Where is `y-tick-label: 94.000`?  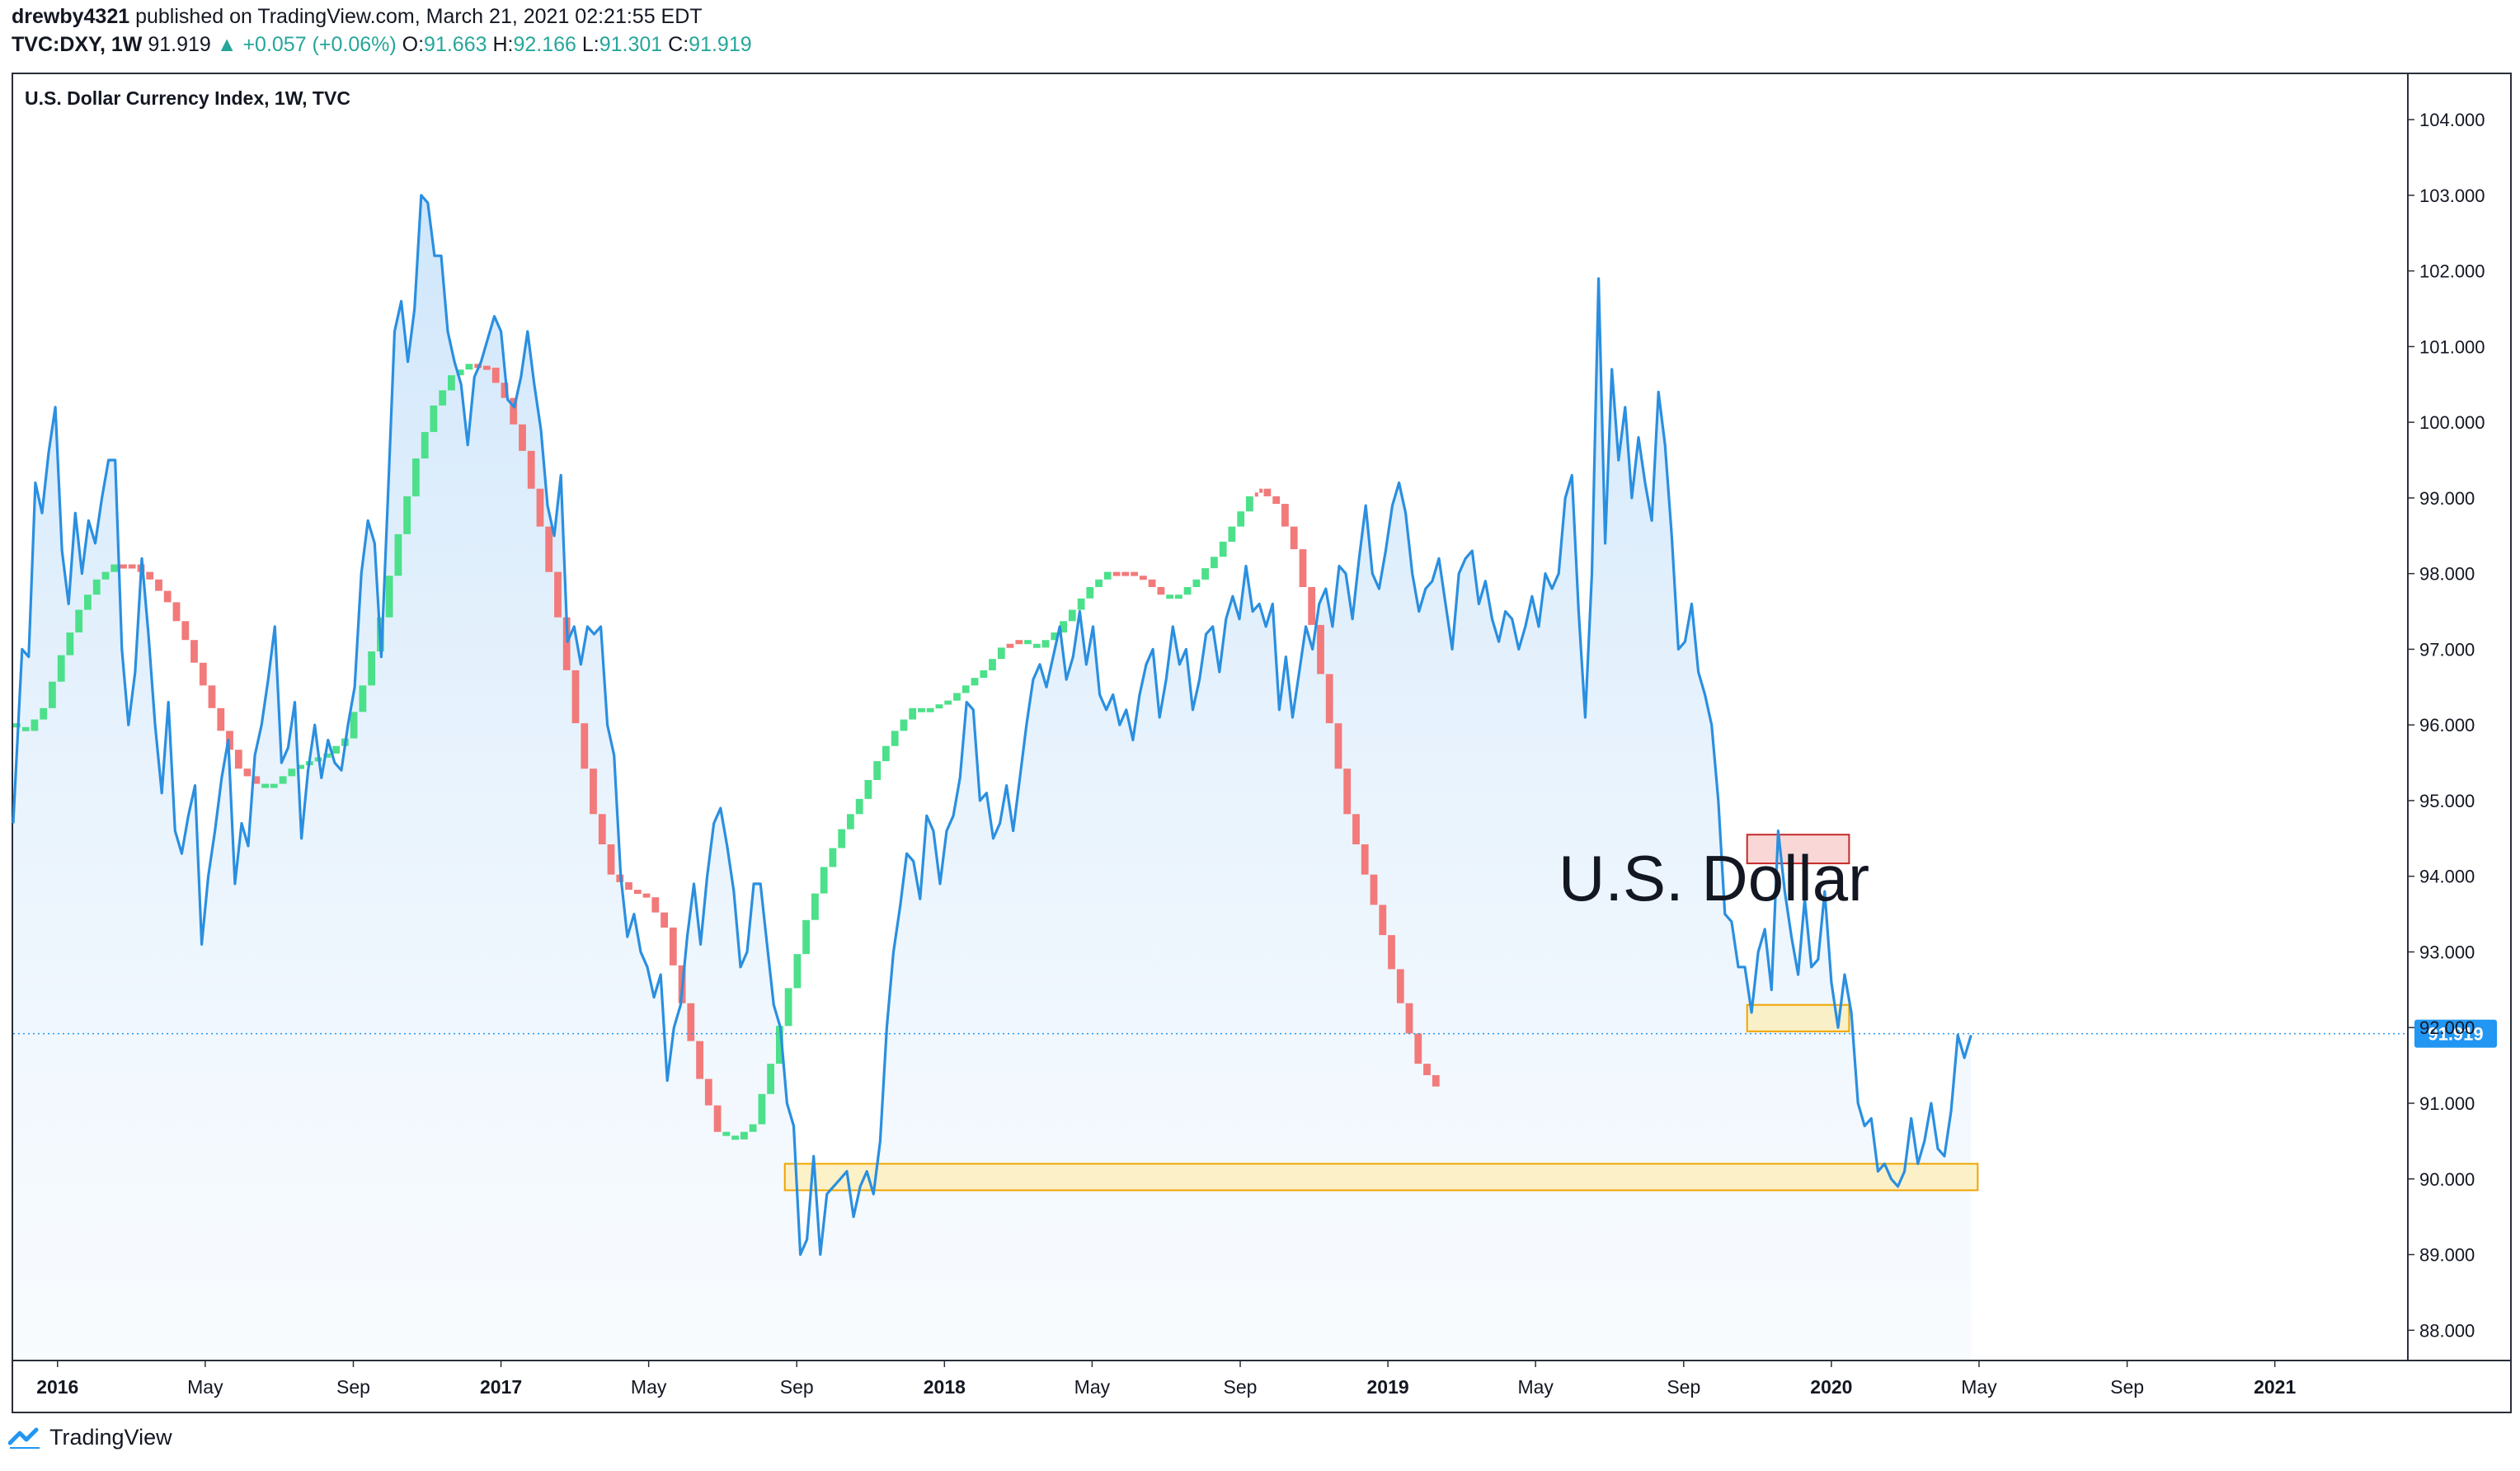
y-tick-label: 94.000 is located at coordinates (2447, 877).